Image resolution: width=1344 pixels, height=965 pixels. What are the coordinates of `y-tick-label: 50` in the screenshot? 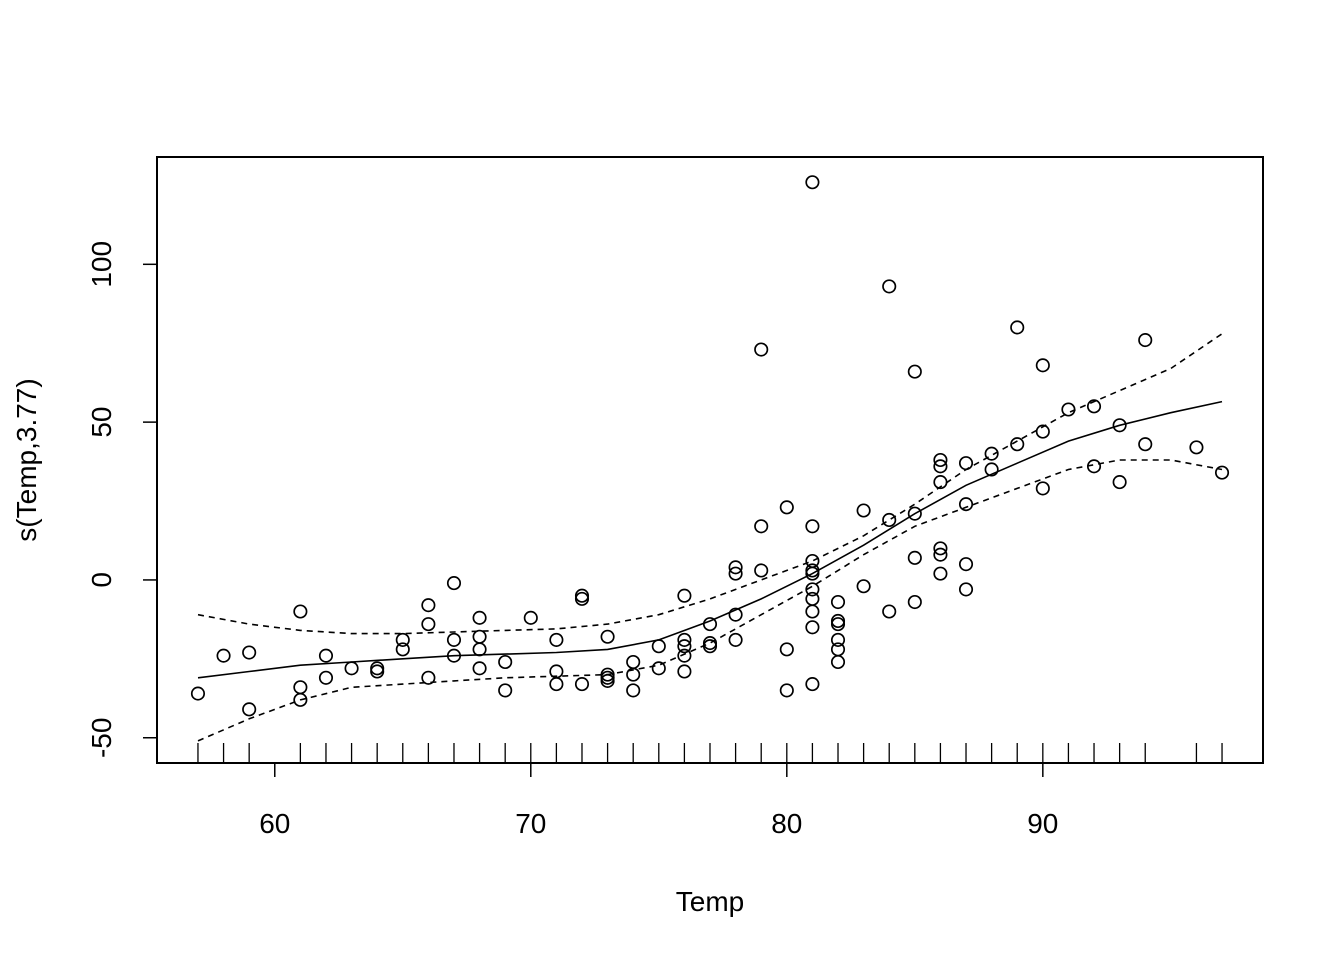 It's located at (101, 422).